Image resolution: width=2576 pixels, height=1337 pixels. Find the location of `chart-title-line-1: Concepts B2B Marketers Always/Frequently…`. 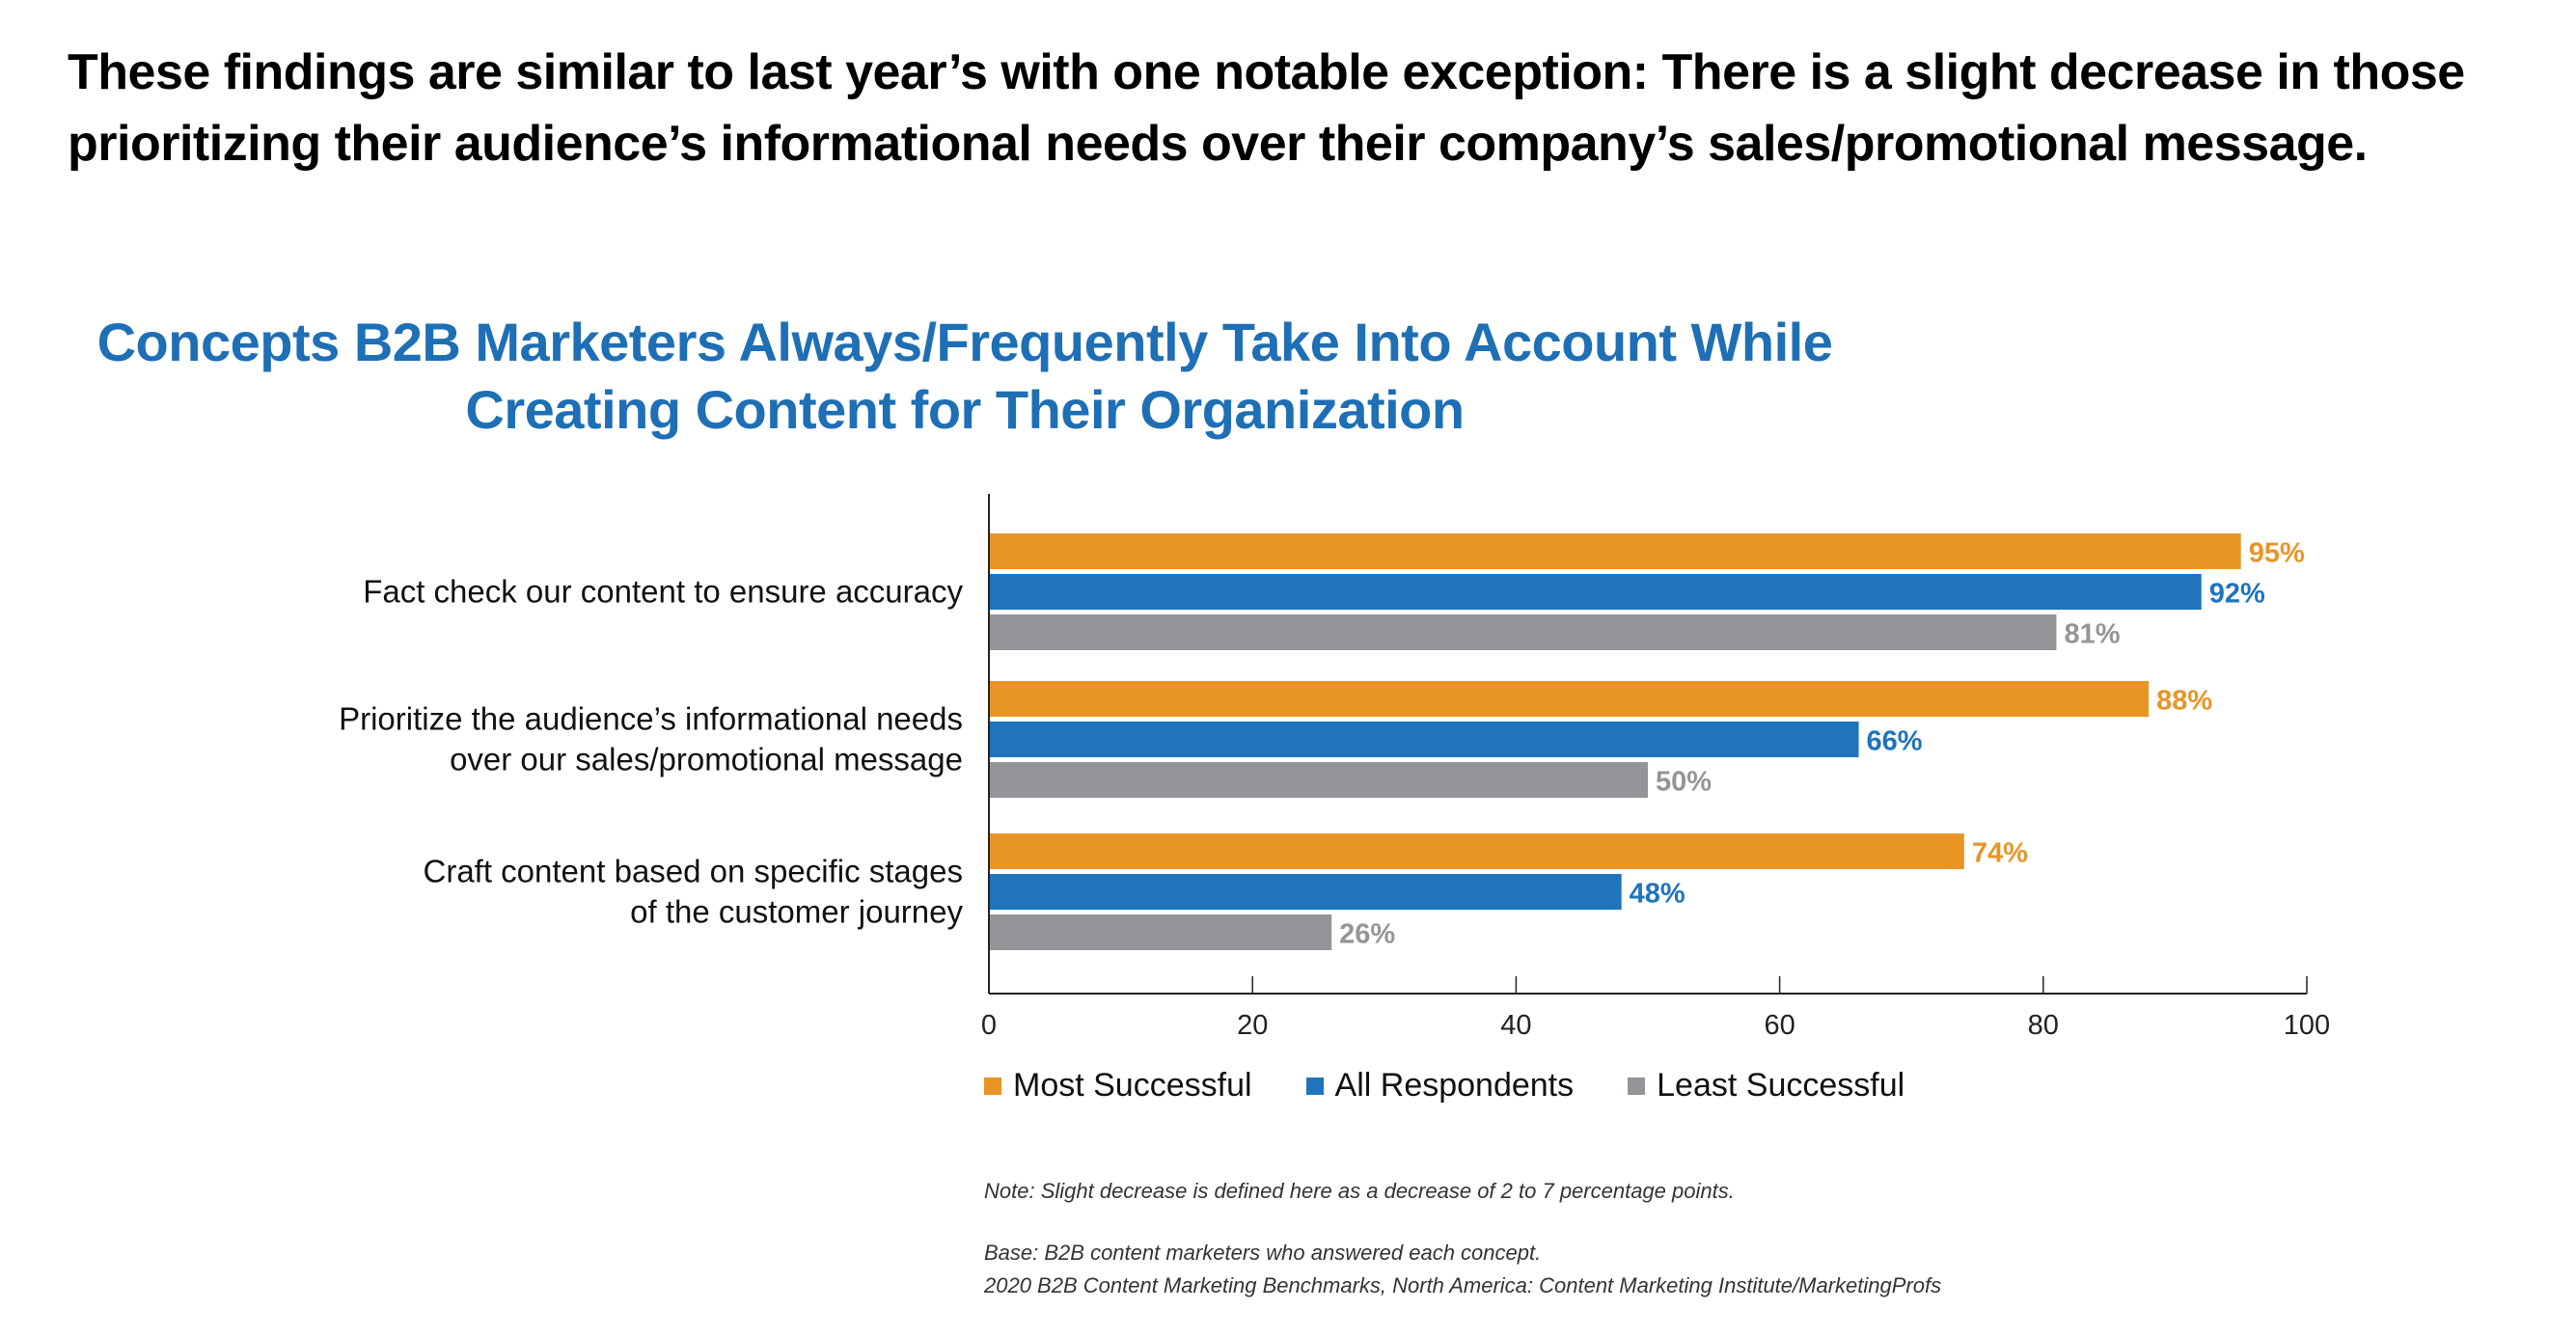

chart-title-line-1: Concepts B2B Marketers Always/Frequently… is located at coordinates (965, 342).